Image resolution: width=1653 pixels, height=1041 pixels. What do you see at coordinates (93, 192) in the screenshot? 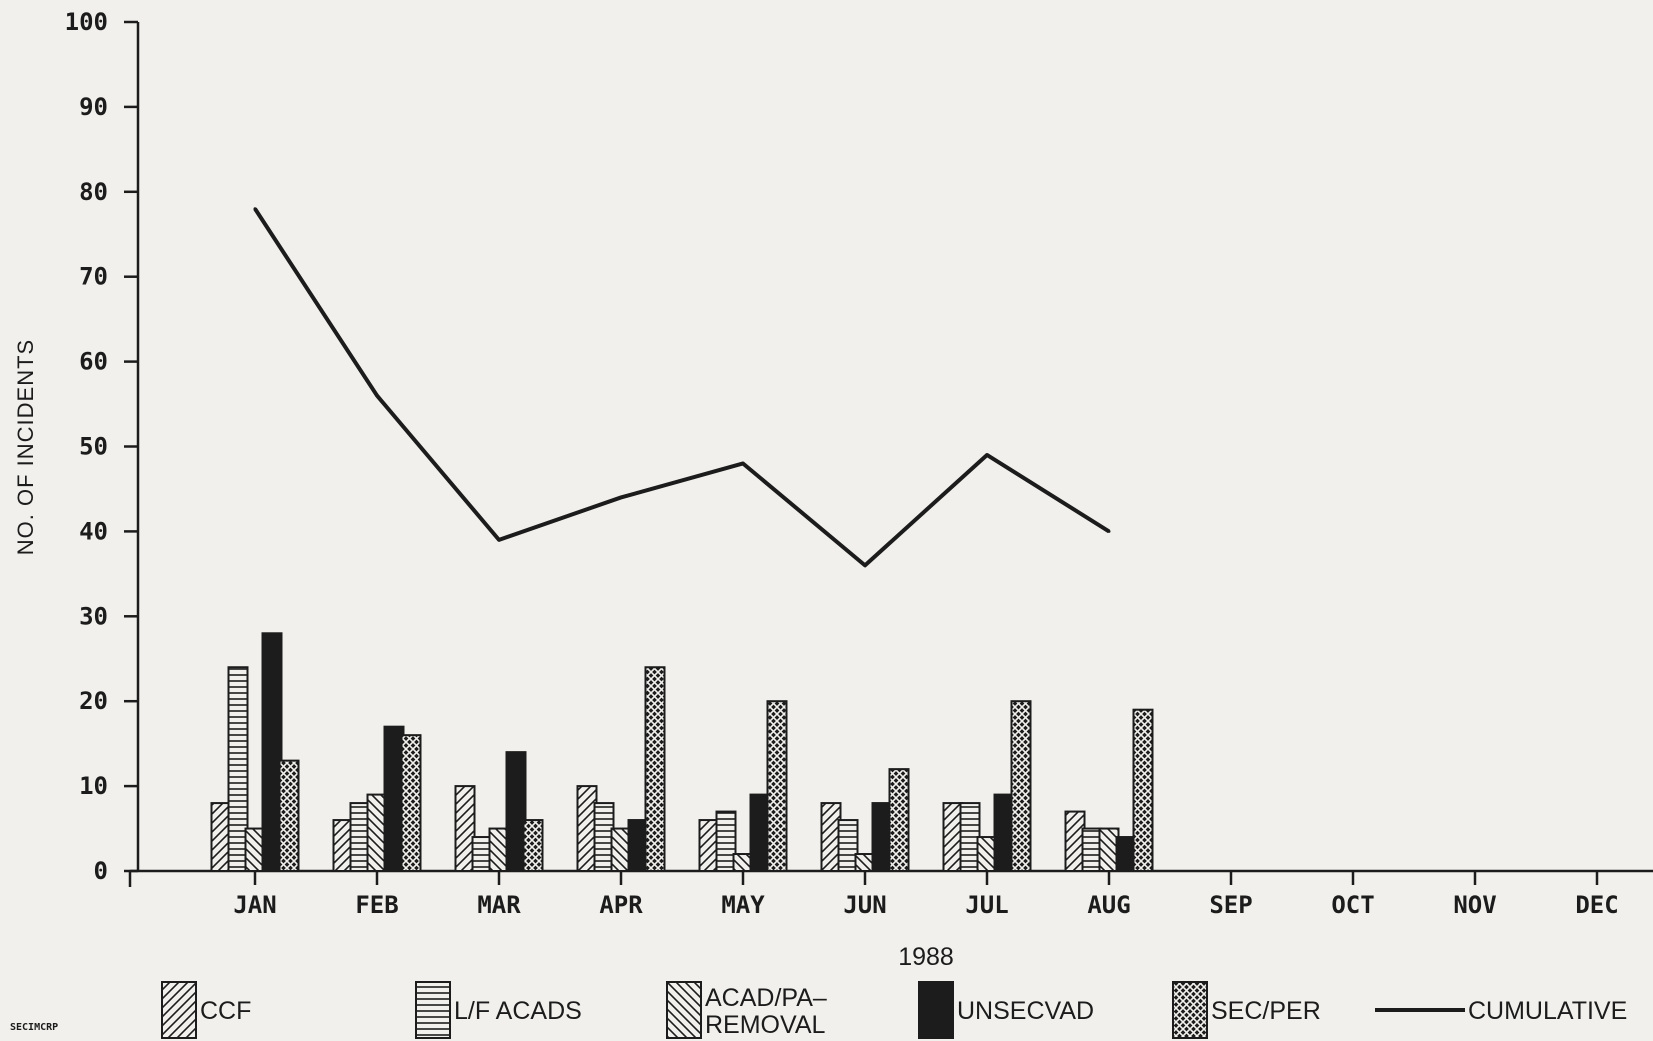
I see `y-tick-label: 80` at bounding box center [93, 192].